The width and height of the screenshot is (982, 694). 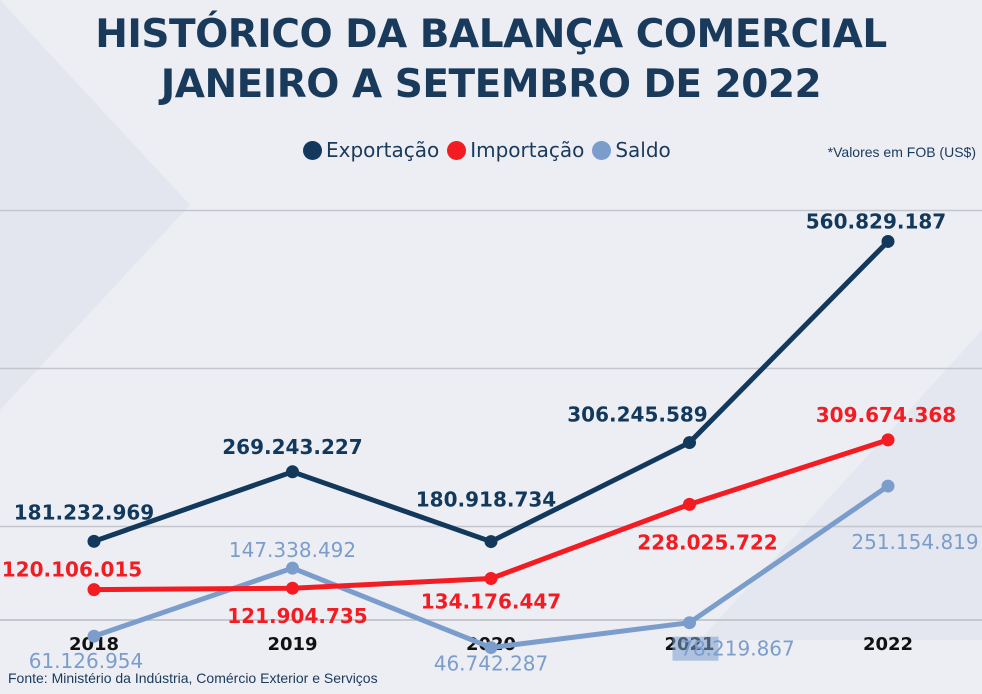 I want to click on data-label: 121.904.735, so click(x=297, y=616).